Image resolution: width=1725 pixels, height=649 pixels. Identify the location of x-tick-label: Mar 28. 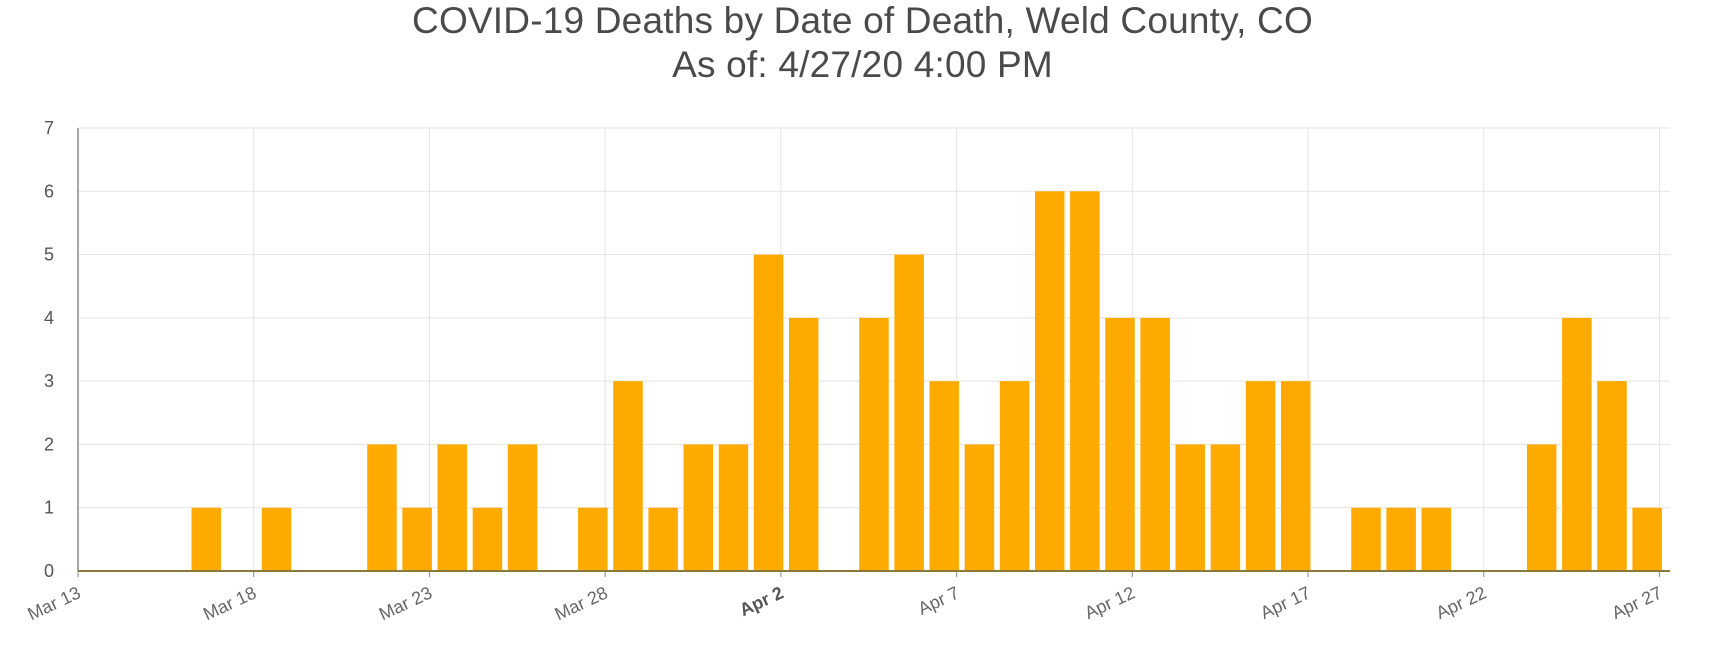
(581, 603).